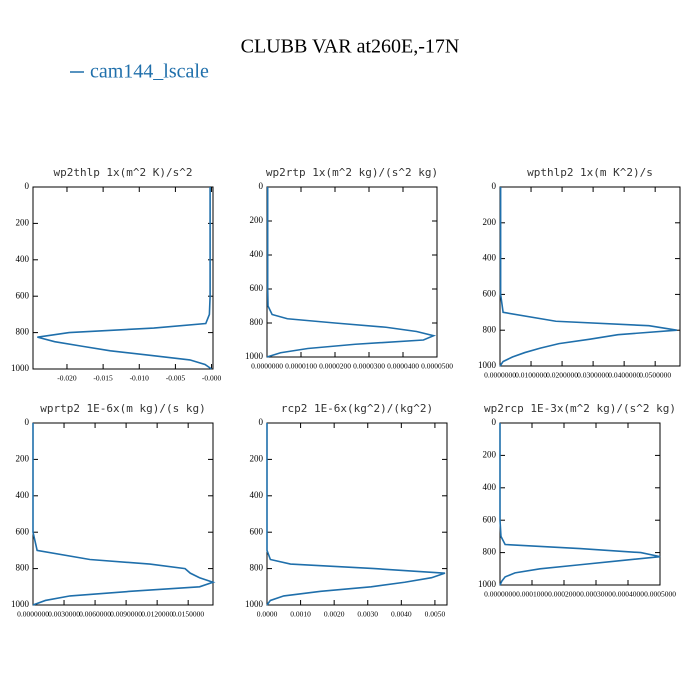 The height and width of the screenshot is (700, 700). I want to click on x-tick-label: 0.0000200, so click(335, 366).